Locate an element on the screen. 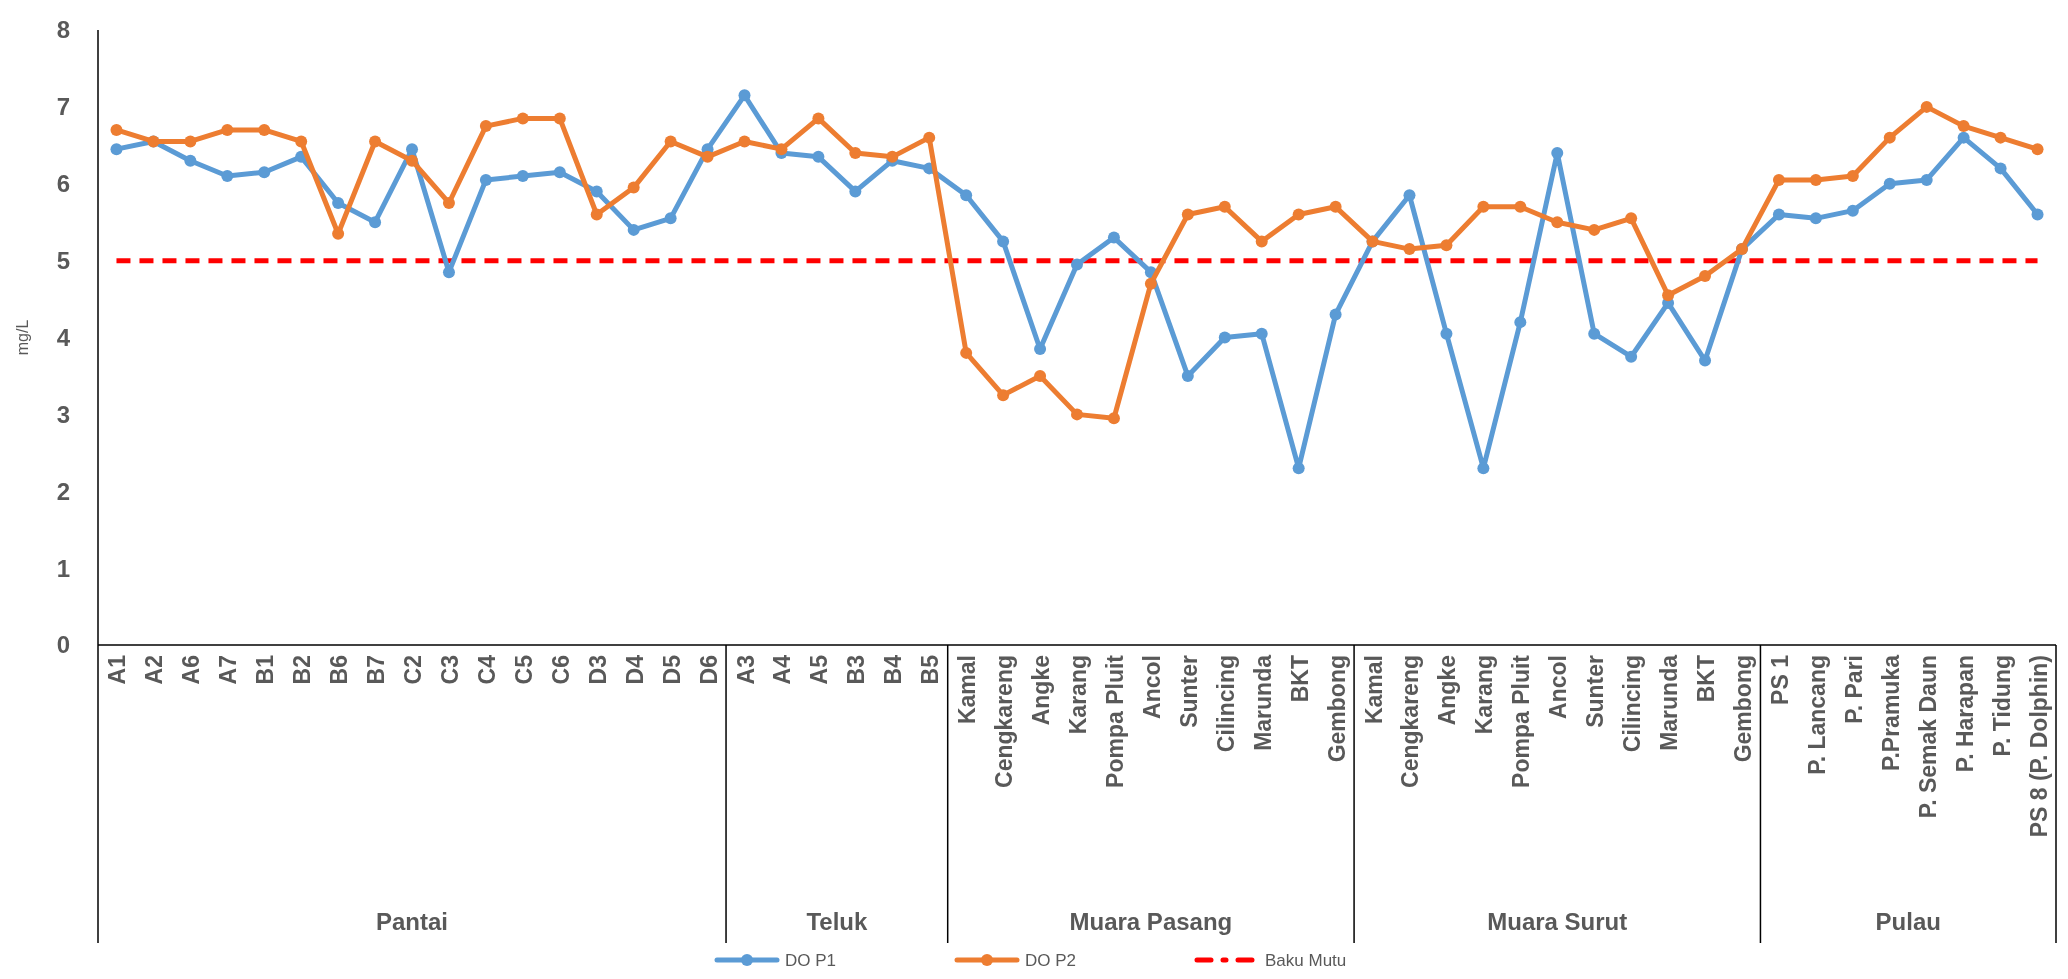 The height and width of the screenshot is (979, 2068). x-tick-label: Sunter is located at coordinates (1188, 691).